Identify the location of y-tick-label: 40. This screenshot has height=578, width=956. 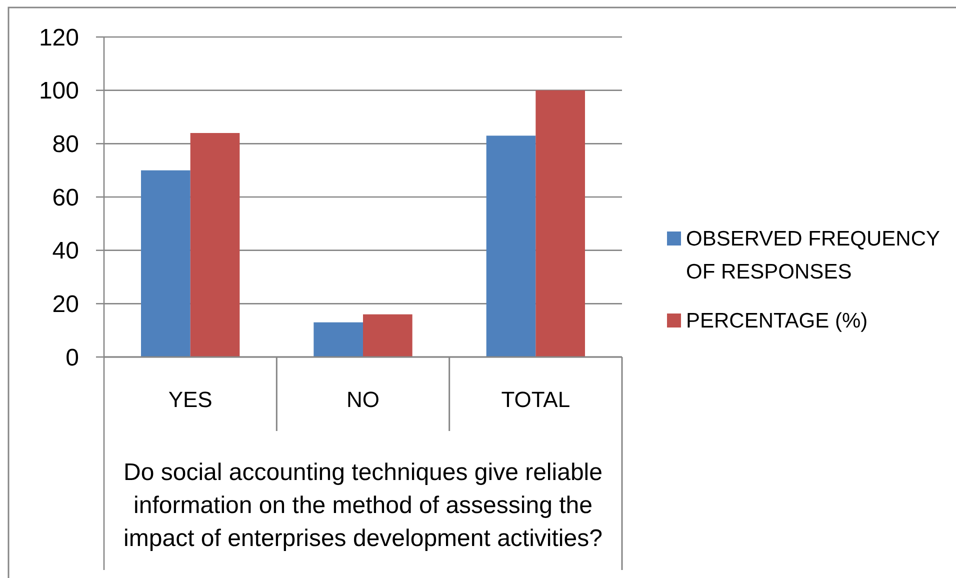
(65, 251).